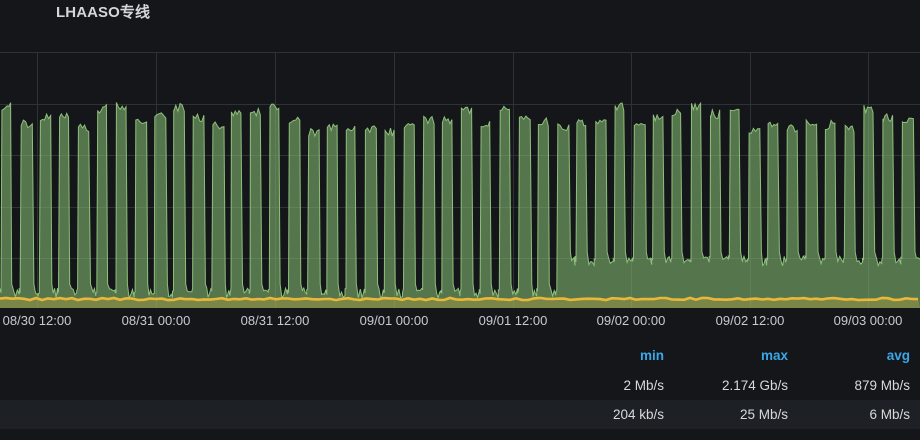 The image size is (920, 440). I want to click on x-tick-label: 09/03 00:00, so click(868, 320).